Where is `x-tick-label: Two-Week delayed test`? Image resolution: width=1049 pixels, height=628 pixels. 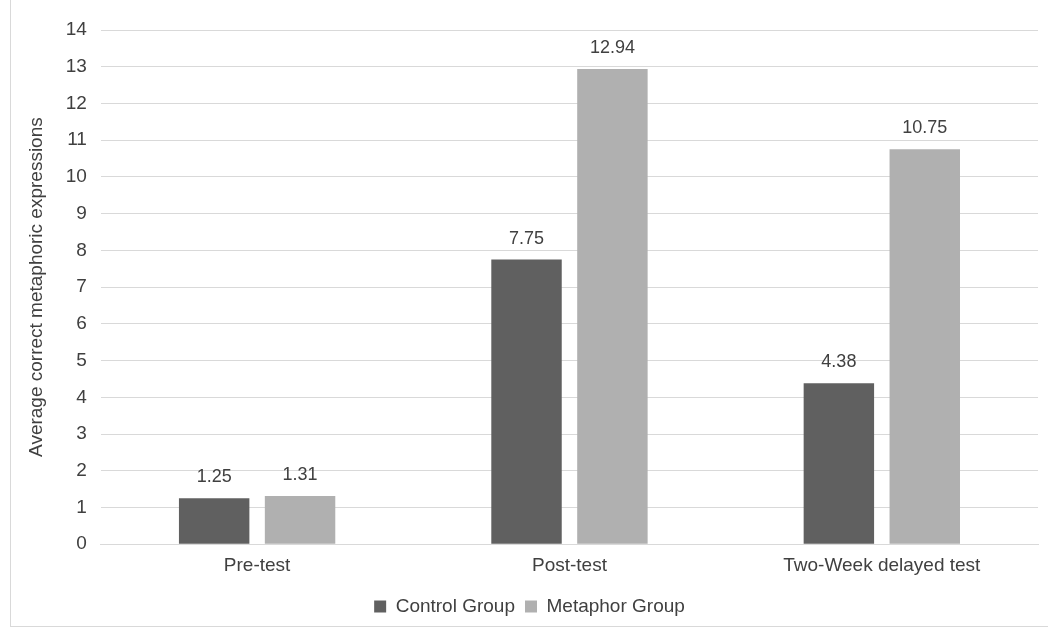
x-tick-label: Two-Week delayed test is located at coordinates (882, 564).